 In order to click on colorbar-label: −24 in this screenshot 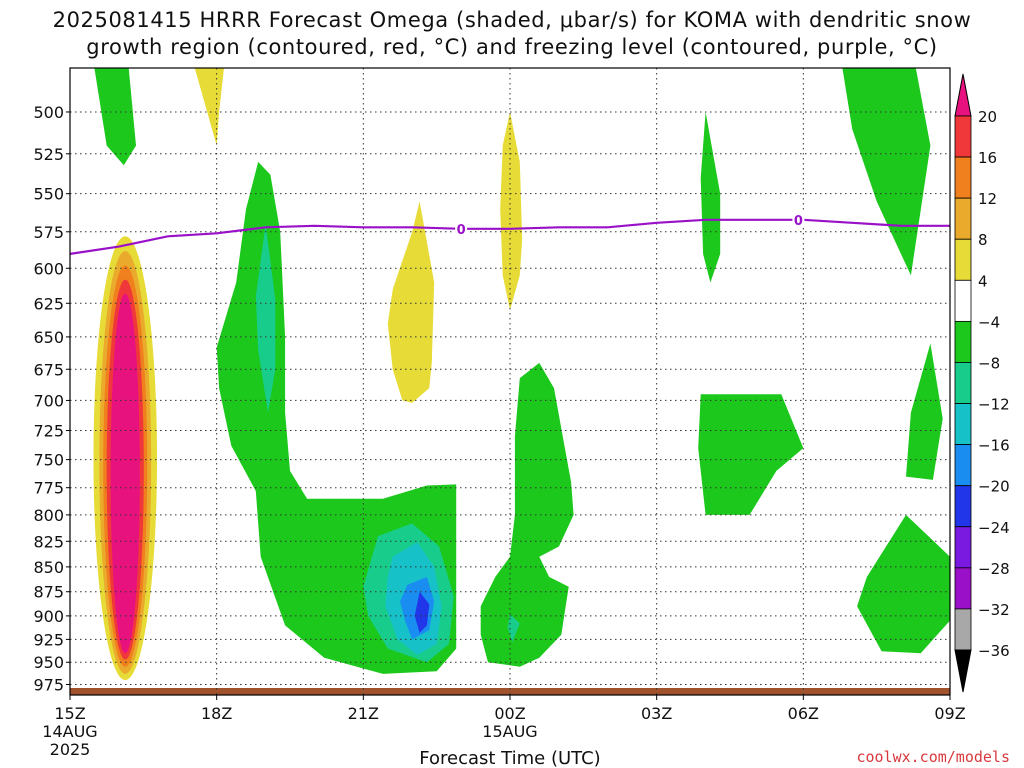, I will do `click(994, 528)`.